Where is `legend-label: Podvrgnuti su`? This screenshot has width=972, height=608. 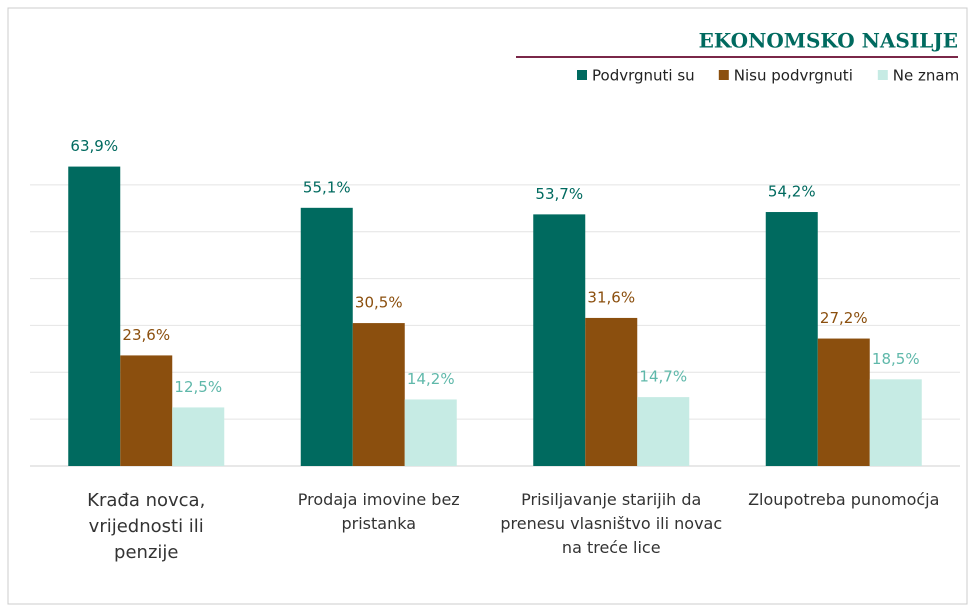 legend-label: Podvrgnuti su is located at coordinates (643, 76).